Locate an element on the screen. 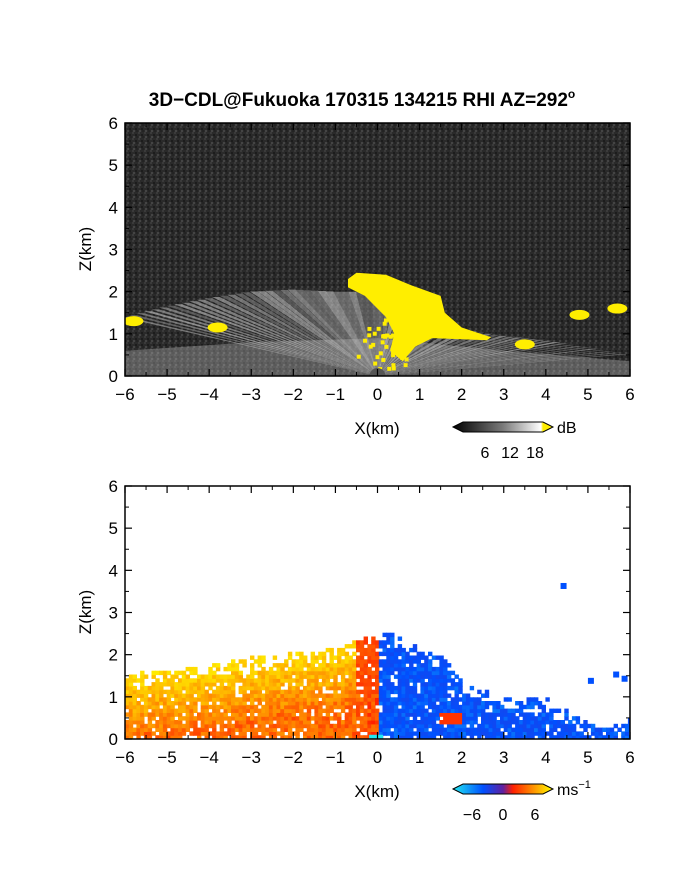 This screenshot has height=880, width=680. backscatter-y-tick-label: 1 is located at coordinates (113, 334).